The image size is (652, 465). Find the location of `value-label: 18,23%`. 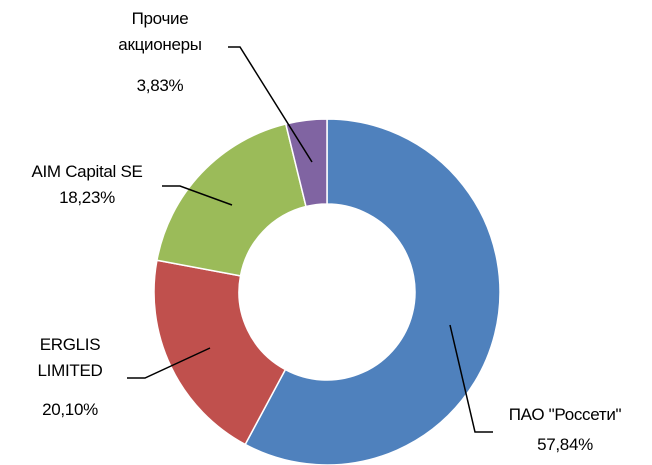

value-label: 18,23% is located at coordinates (87, 197).